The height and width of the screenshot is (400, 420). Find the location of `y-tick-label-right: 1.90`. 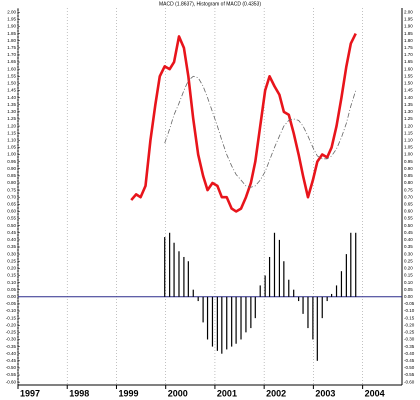

y-tick-label-right: 1.90 is located at coordinates (408, 26).